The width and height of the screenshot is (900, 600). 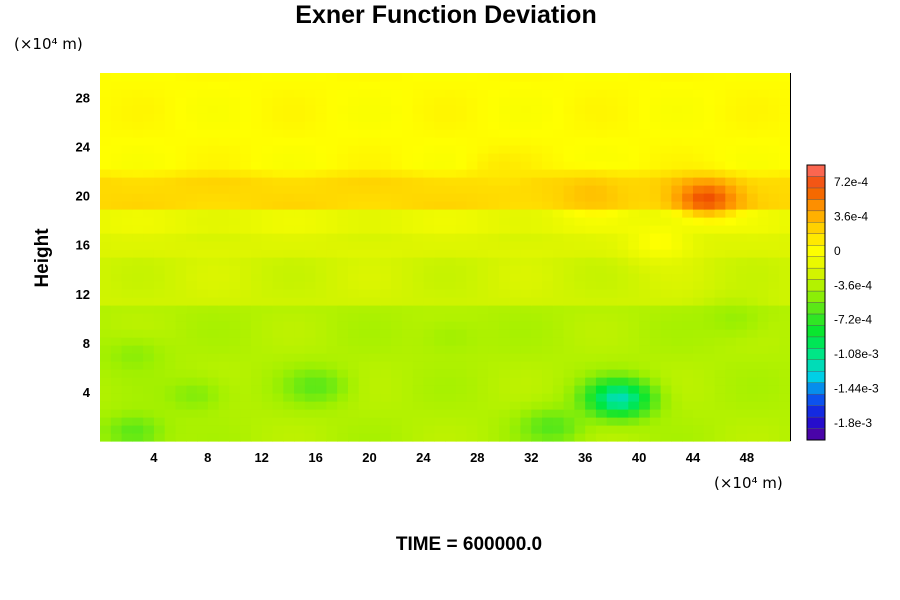 I want to click on x-tick-label: 4, so click(x=154, y=457).